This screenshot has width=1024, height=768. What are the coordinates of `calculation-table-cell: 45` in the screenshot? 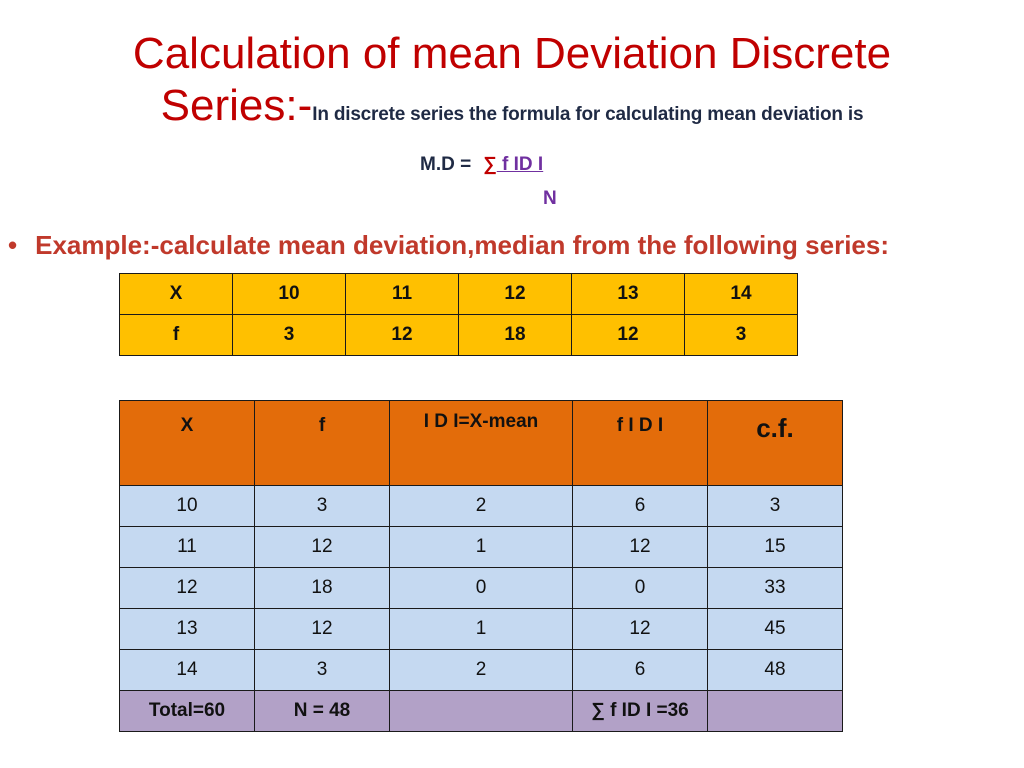 It's located at (775, 629).